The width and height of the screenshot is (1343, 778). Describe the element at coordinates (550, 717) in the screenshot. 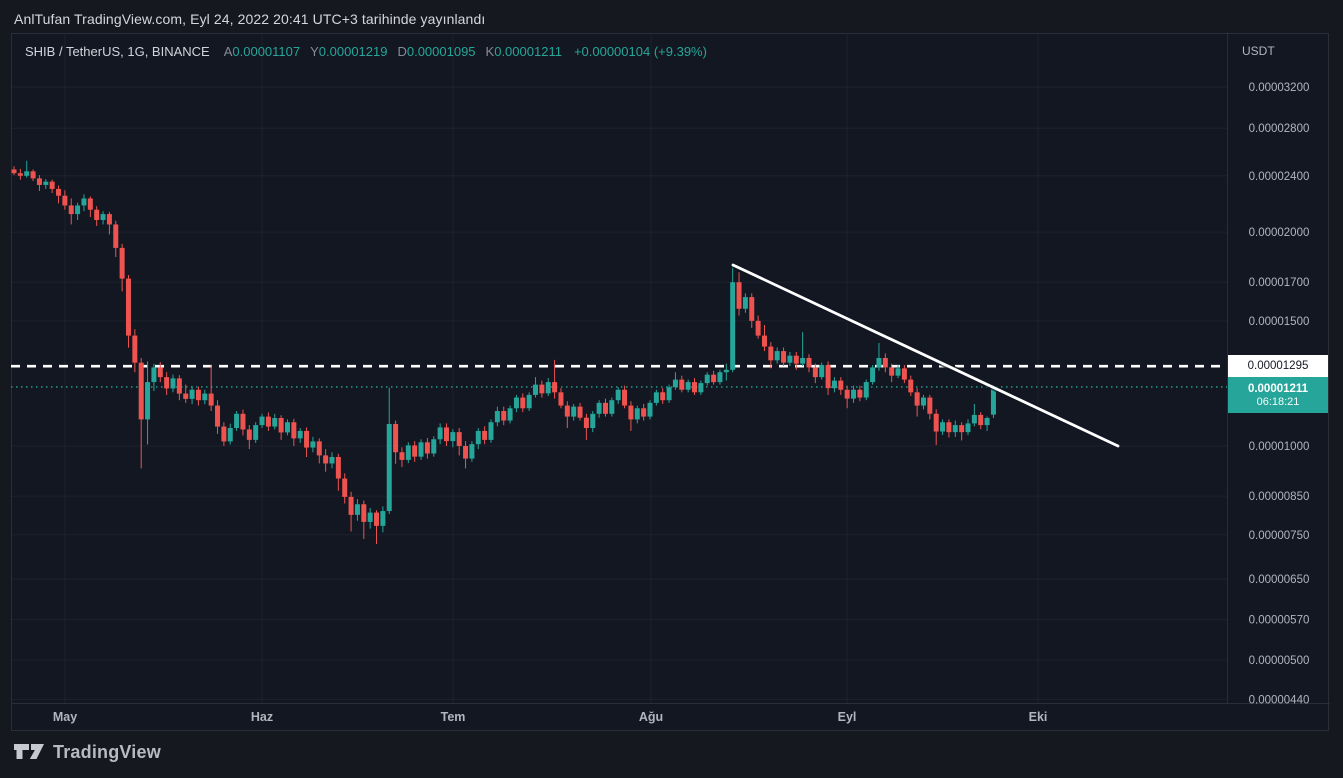

I see `time-axis: May Haz Tem Ağu Eyl Eki` at that location.